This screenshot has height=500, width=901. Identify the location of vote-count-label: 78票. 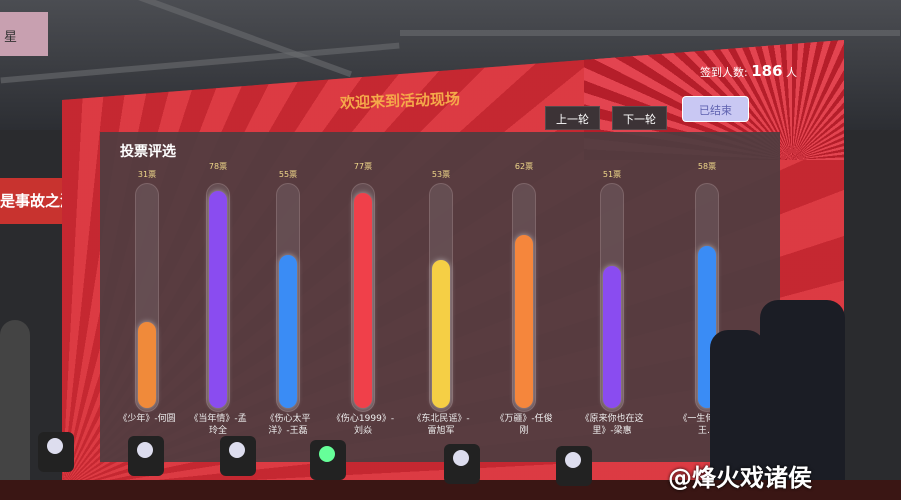
(218, 166).